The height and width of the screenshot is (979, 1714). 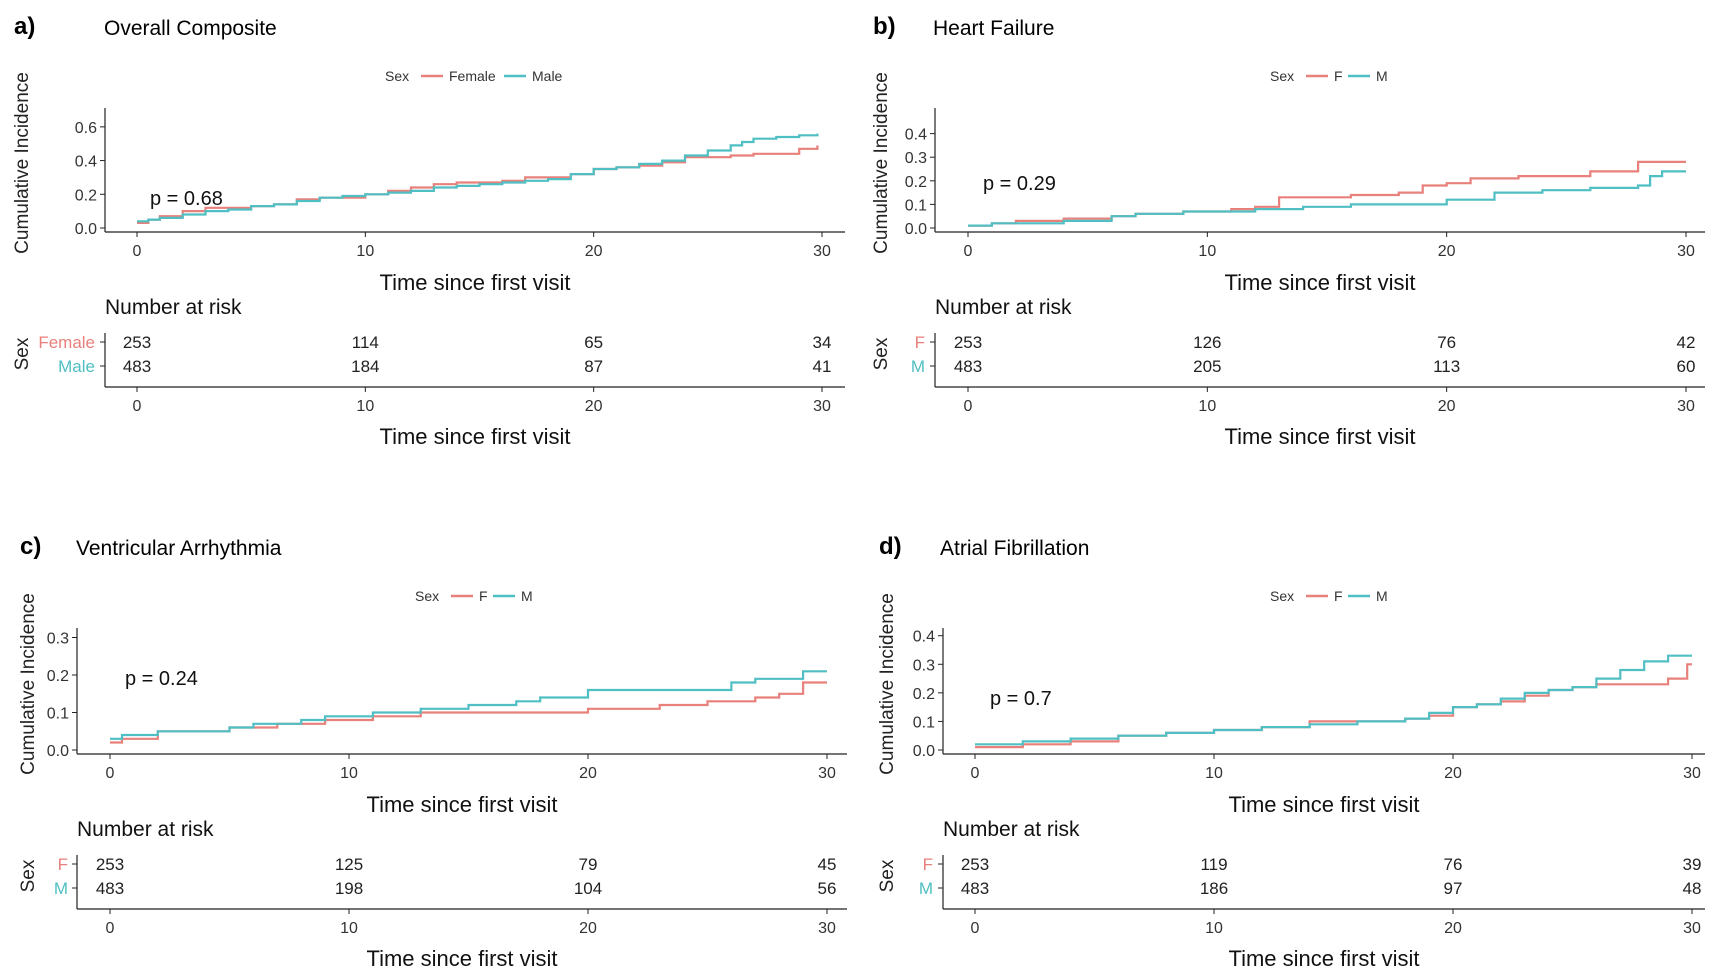 I want to click on panel-label: c), so click(x=30, y=546).